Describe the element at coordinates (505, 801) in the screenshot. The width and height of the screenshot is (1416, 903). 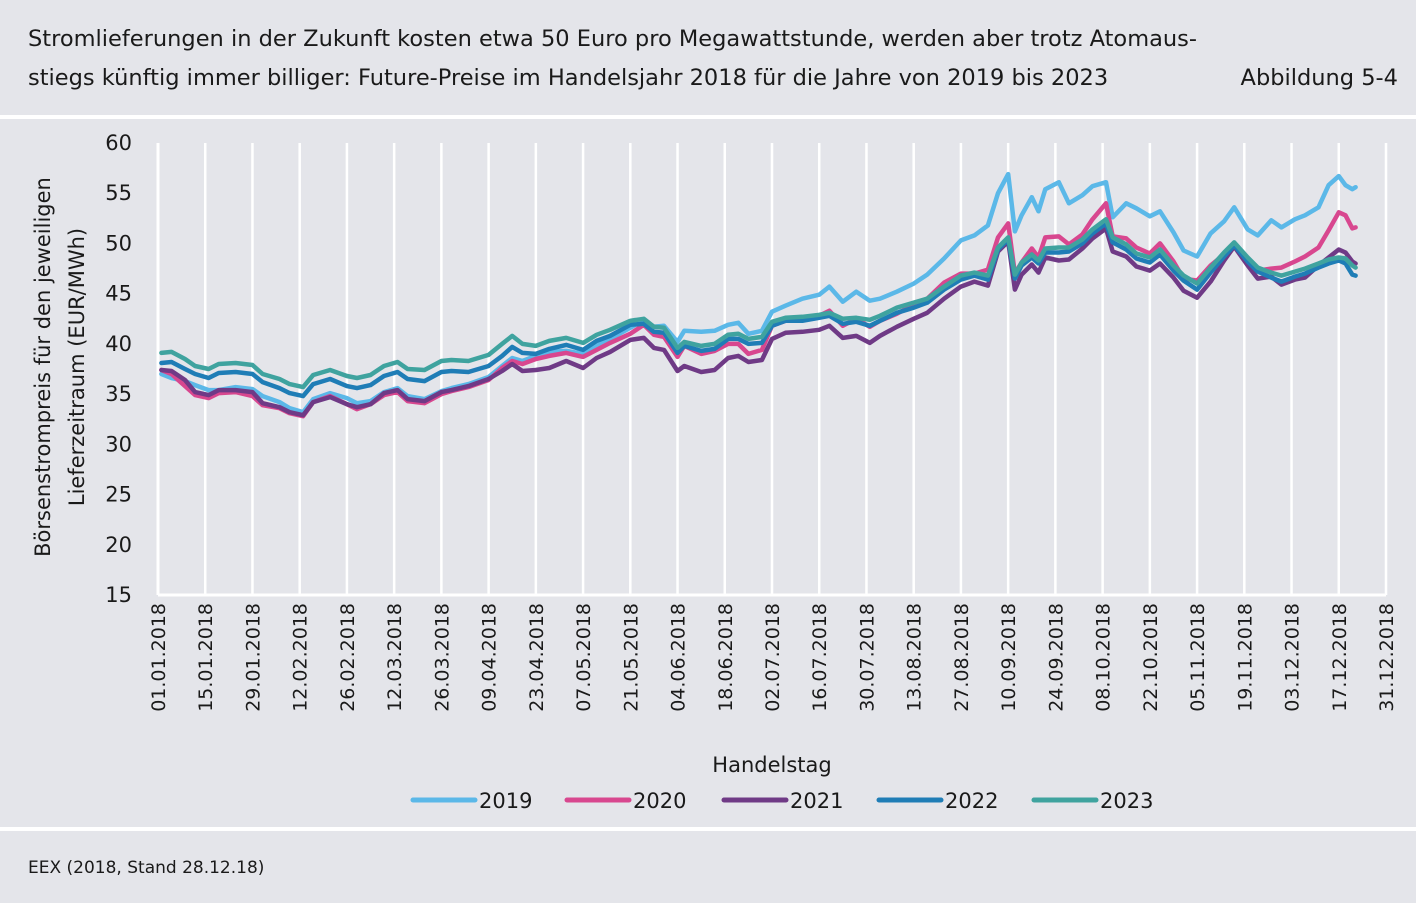
I see `legend-label-2019: 2019` at that location.